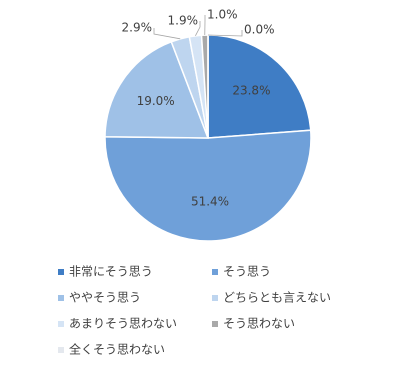 The image size is (409, 372). What do you see at coordinates (183, 21) in the screenshot?
I see `data-label: 1.9%` at bounding box center [183, 21].